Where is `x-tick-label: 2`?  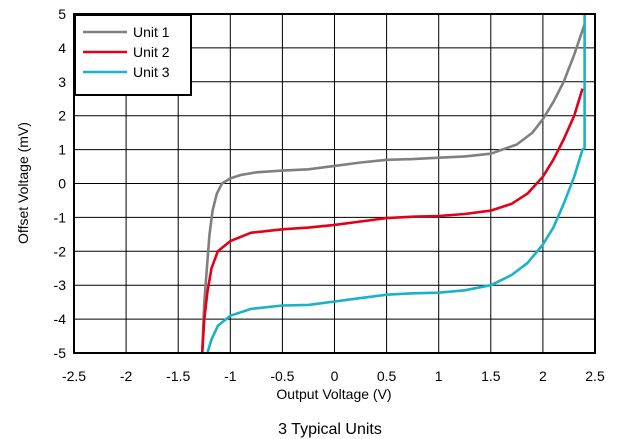
x-tick-label: 2 is located at coordinates (543, 376).